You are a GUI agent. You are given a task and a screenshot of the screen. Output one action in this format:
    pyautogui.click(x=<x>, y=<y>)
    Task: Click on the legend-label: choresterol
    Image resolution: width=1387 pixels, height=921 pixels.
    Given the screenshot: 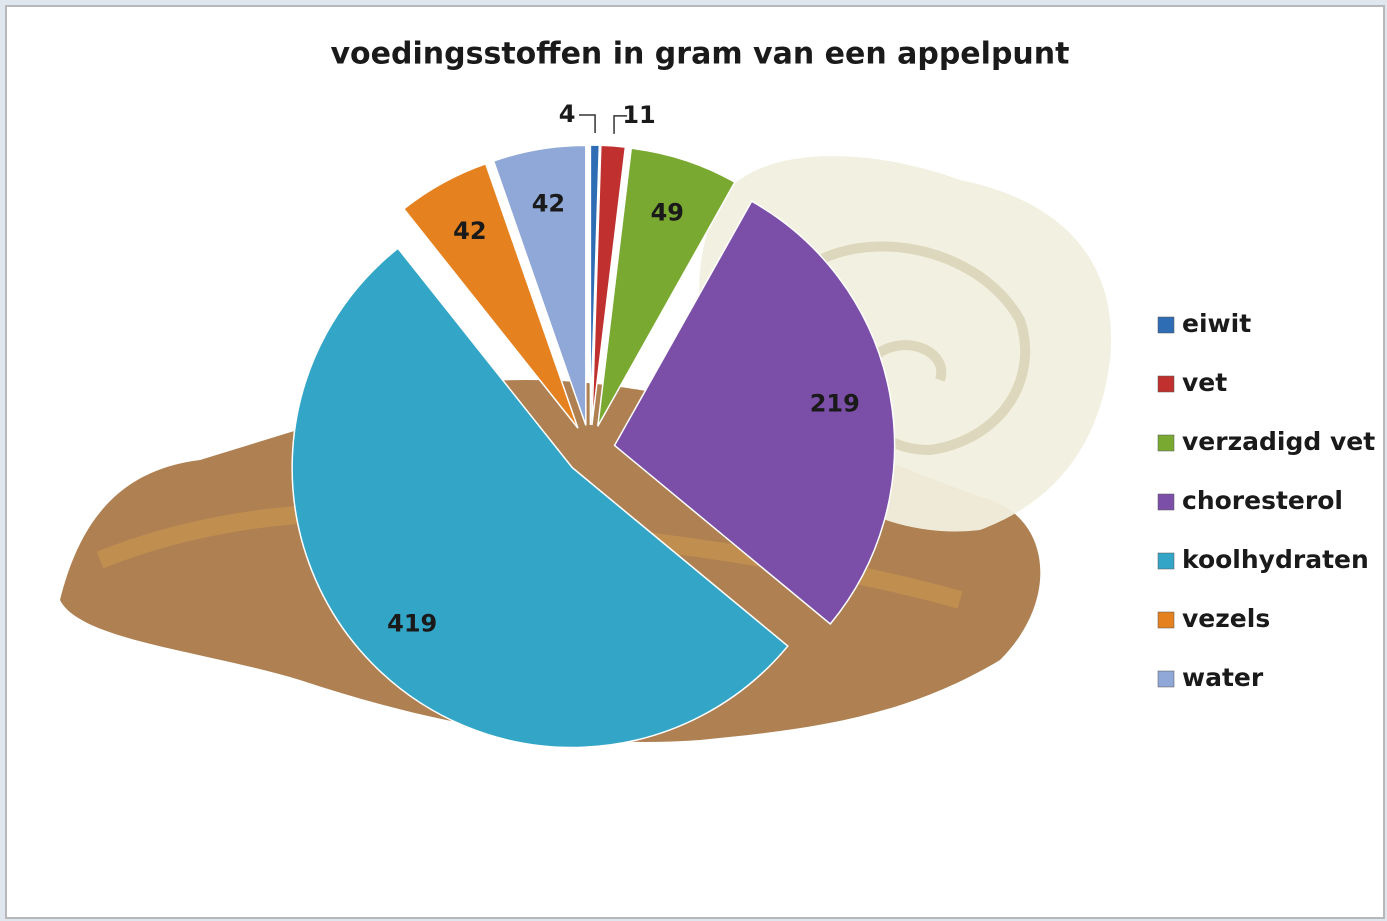 What is the action you would take?
    pyautogui.click(x=1262, y=500)
    